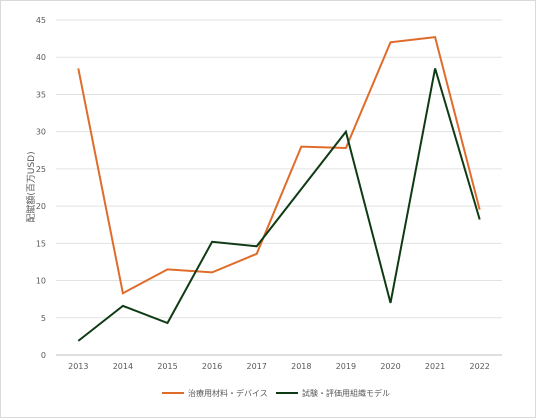  What do you see at coordinates (41, 169) in the screenshot?
I see `y-tick-label: 25` at bounding box center [41, 169].